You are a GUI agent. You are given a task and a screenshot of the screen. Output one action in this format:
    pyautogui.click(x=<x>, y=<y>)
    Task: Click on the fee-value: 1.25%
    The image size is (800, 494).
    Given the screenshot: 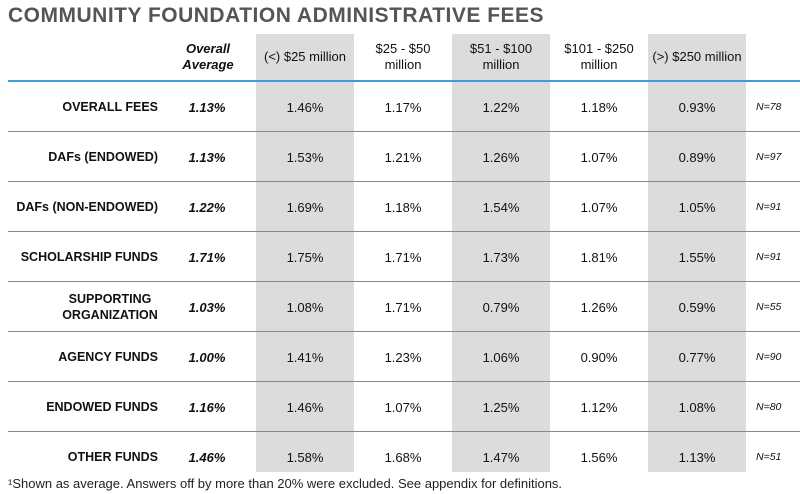 What is the action you would take?
    pyautogui.click(x=501, y=407)
    